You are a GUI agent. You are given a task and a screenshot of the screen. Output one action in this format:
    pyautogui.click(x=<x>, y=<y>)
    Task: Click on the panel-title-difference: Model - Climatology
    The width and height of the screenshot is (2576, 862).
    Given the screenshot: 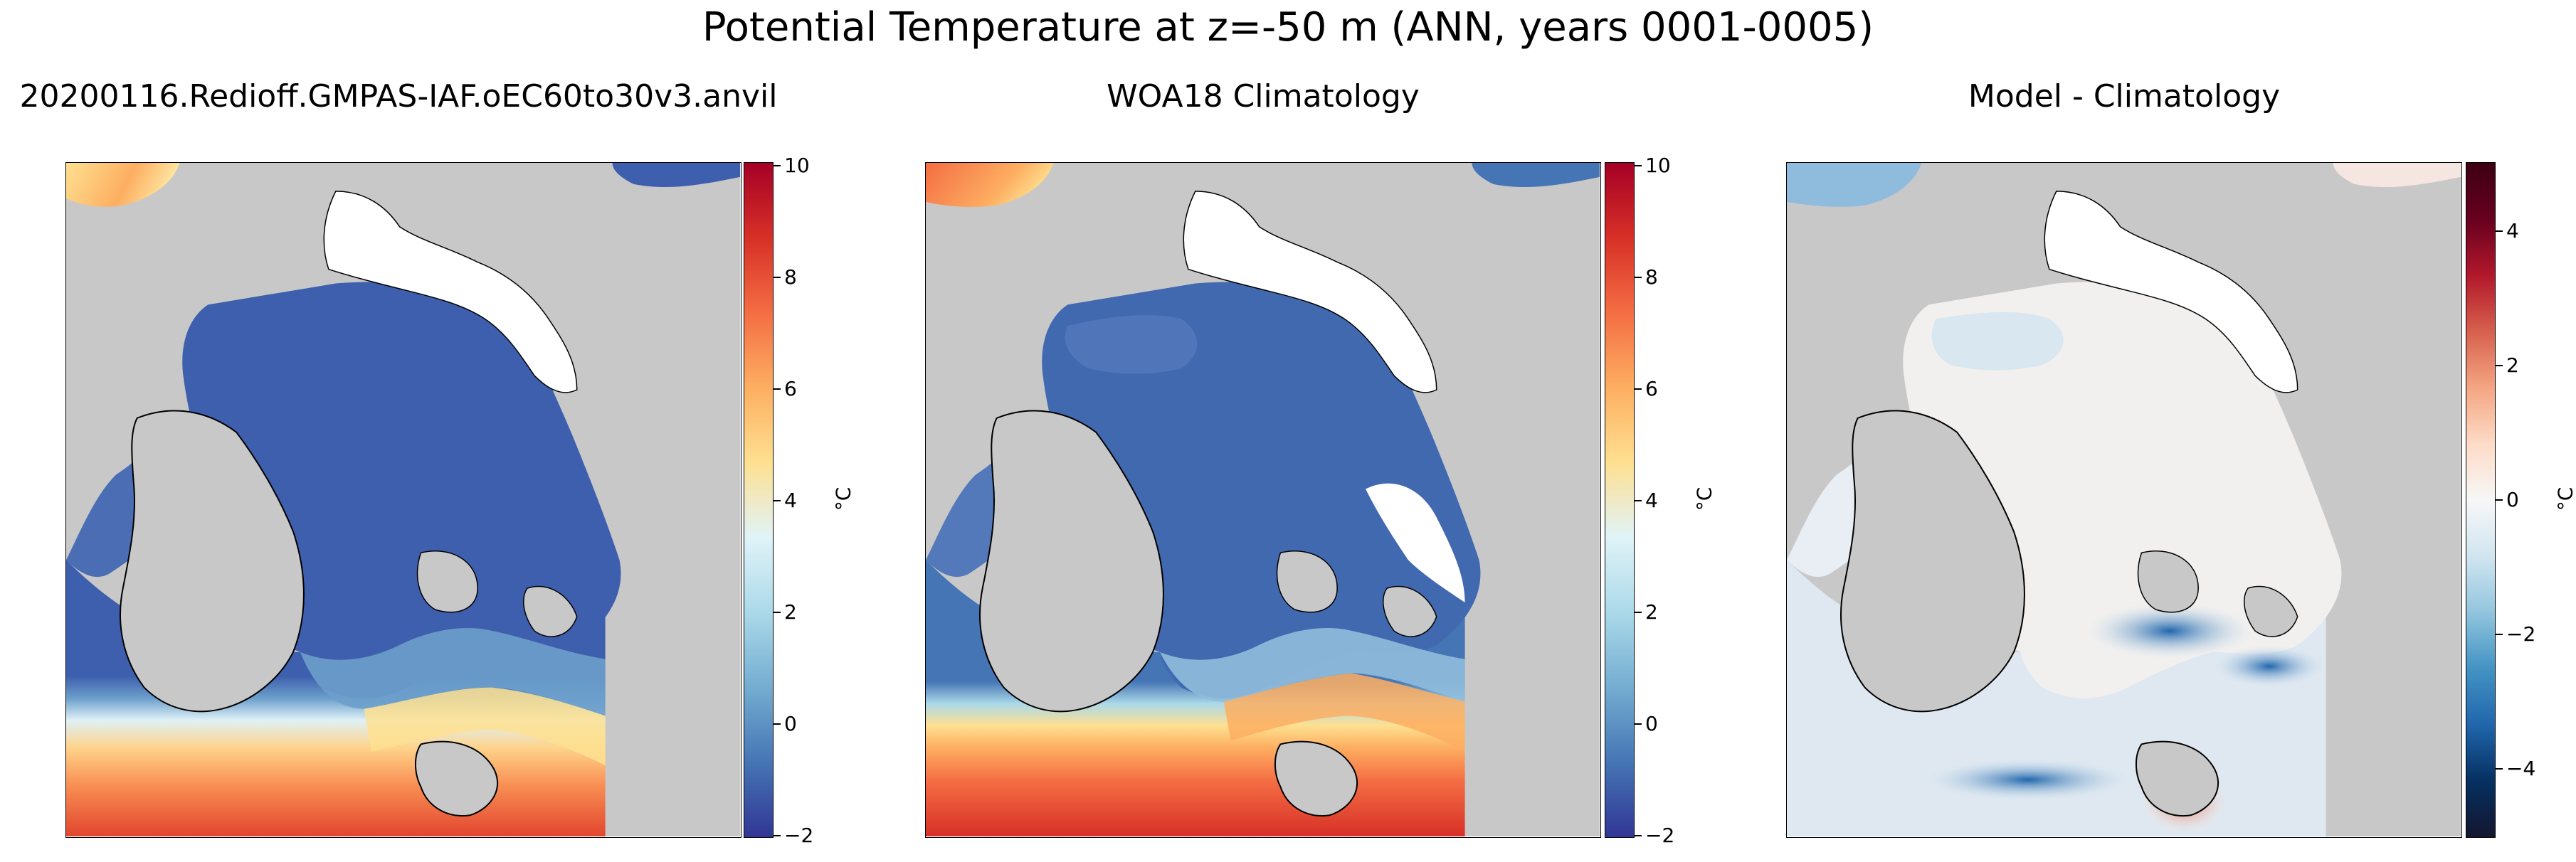 What is the action you would take?
    pyautogui.click(x=2124, y=96)
    